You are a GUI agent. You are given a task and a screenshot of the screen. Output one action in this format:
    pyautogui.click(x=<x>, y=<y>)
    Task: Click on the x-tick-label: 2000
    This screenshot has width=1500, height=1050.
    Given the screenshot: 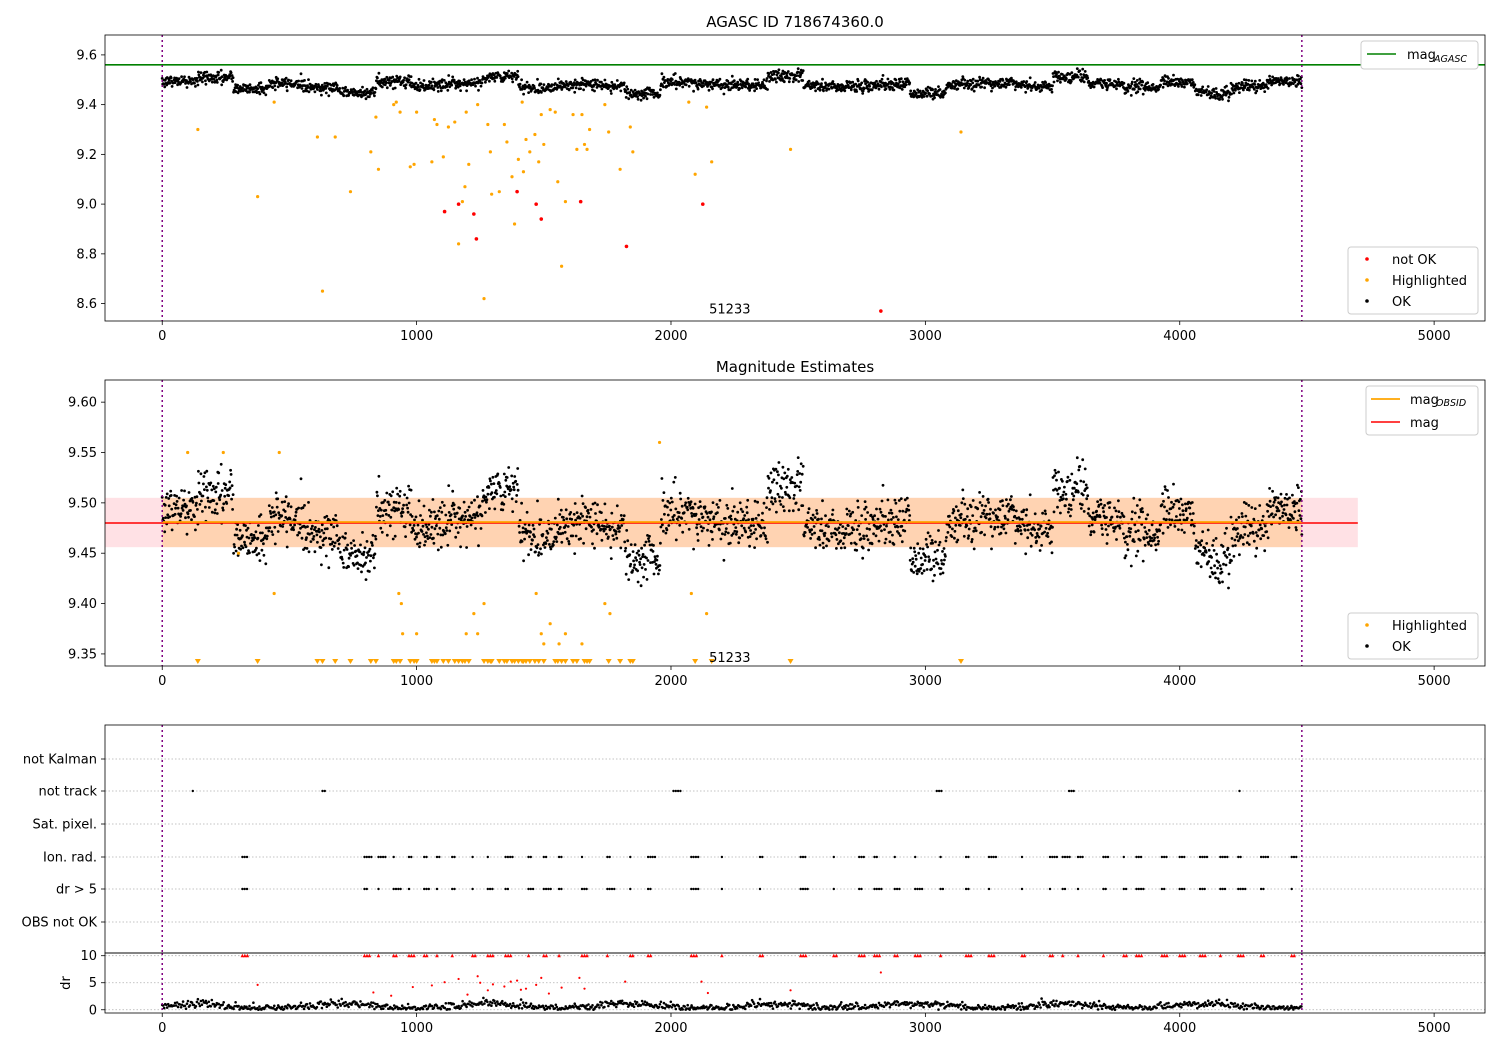 What is the action you would take?
    pyautogui.click(x=670, y=336)
    